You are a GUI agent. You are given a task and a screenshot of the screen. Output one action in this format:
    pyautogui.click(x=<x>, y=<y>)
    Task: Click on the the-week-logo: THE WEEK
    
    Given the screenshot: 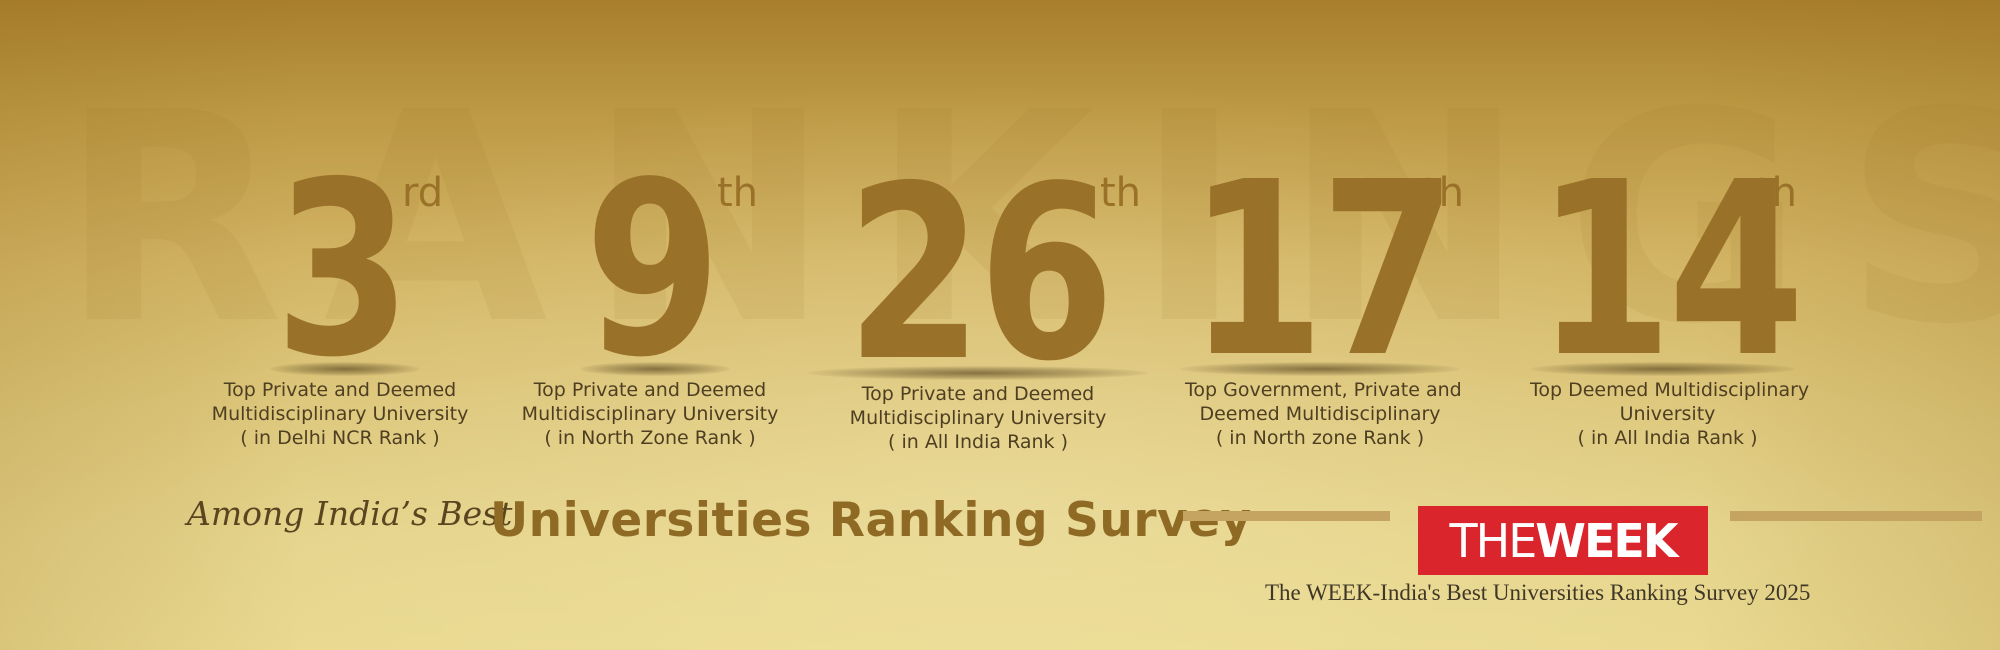 What is the action you would take?
    pyautogui.click(x=1563, y=540)
    